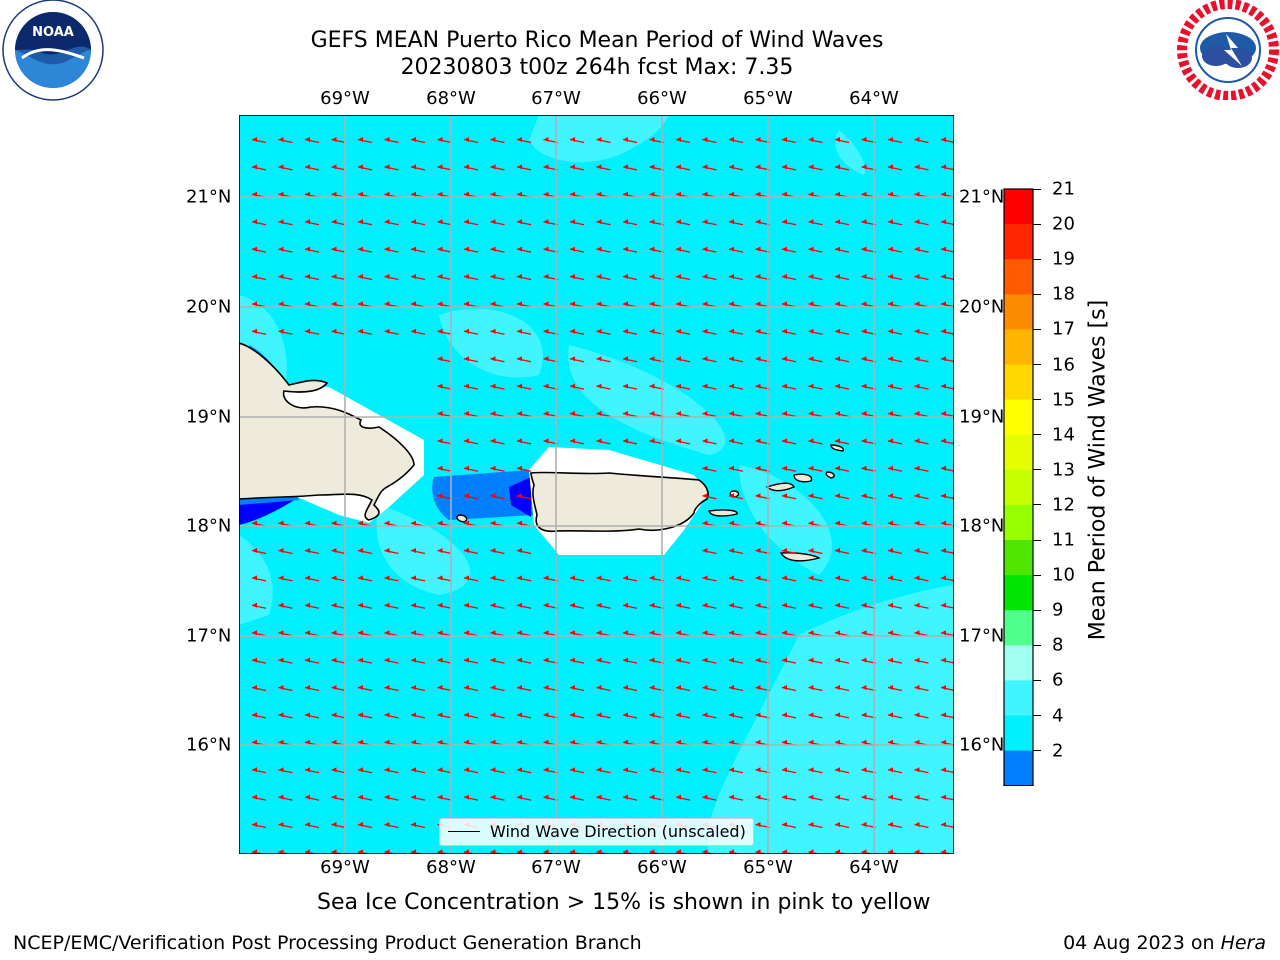 The width and height of the screenshot is (1280, 960). Describe the element at coordinates (982, 745) in the screenshot. I see `lat-label-right: 16°N` at that location.